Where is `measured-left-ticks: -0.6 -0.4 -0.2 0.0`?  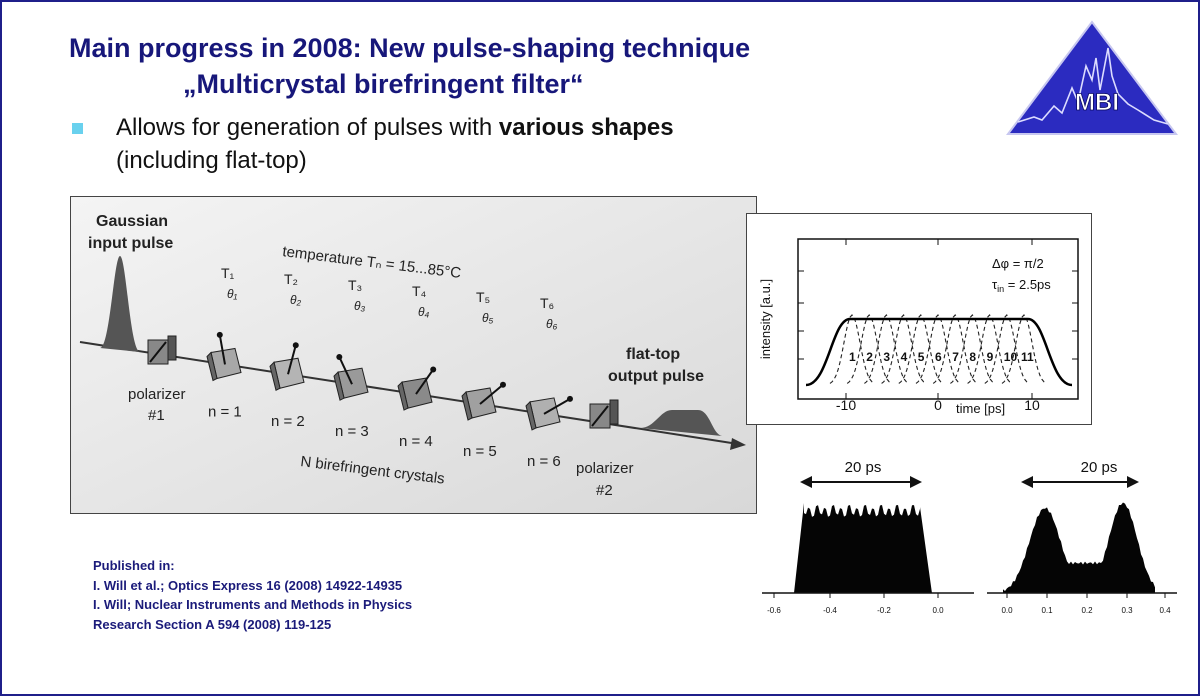 measured-left-ticks: -0.6 -0.4 -0.2 0.0 is located at coordinates (855, 604).